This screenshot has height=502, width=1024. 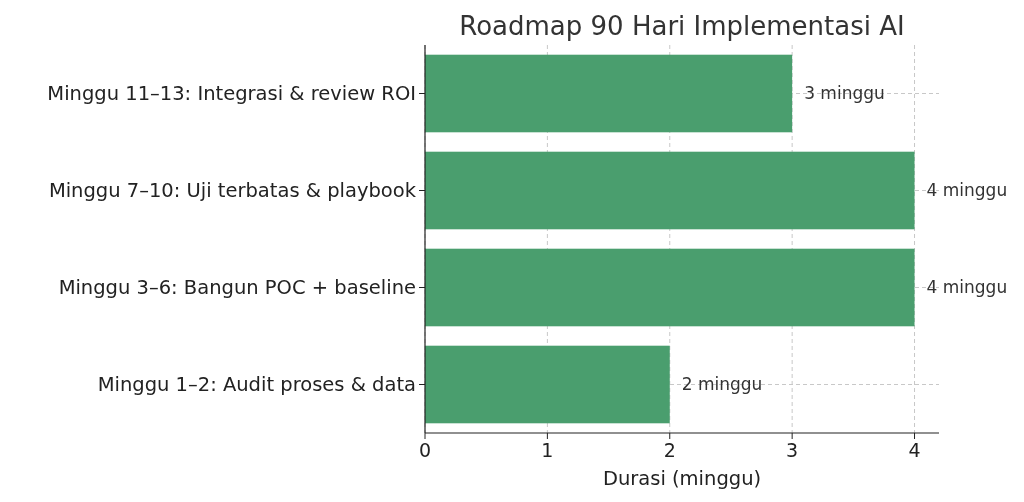 What do you see at coordinates (792, 450) in the screenshot?
I see `x-tick-label: 3` at bounding box center [792, 450].